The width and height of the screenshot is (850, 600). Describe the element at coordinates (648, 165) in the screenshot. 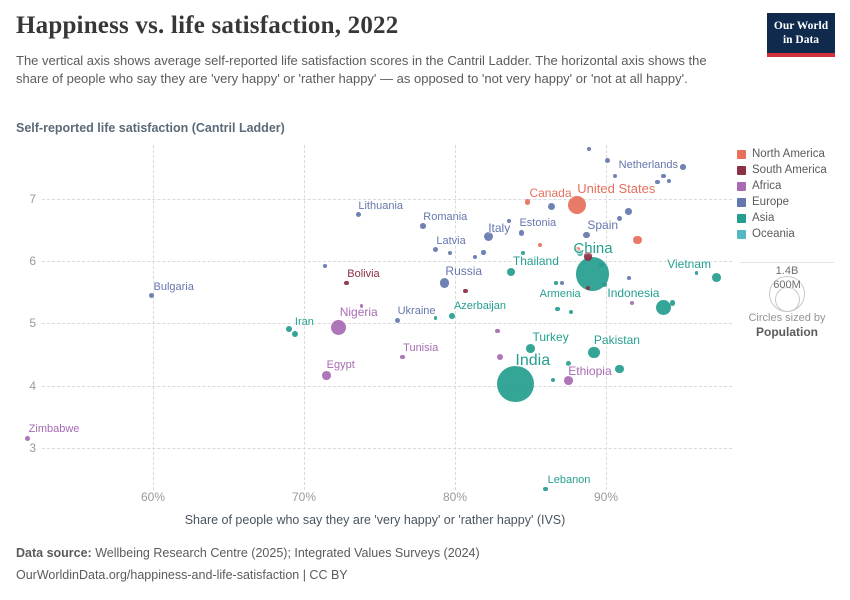

I see `country-label: Netherlands` at that location.